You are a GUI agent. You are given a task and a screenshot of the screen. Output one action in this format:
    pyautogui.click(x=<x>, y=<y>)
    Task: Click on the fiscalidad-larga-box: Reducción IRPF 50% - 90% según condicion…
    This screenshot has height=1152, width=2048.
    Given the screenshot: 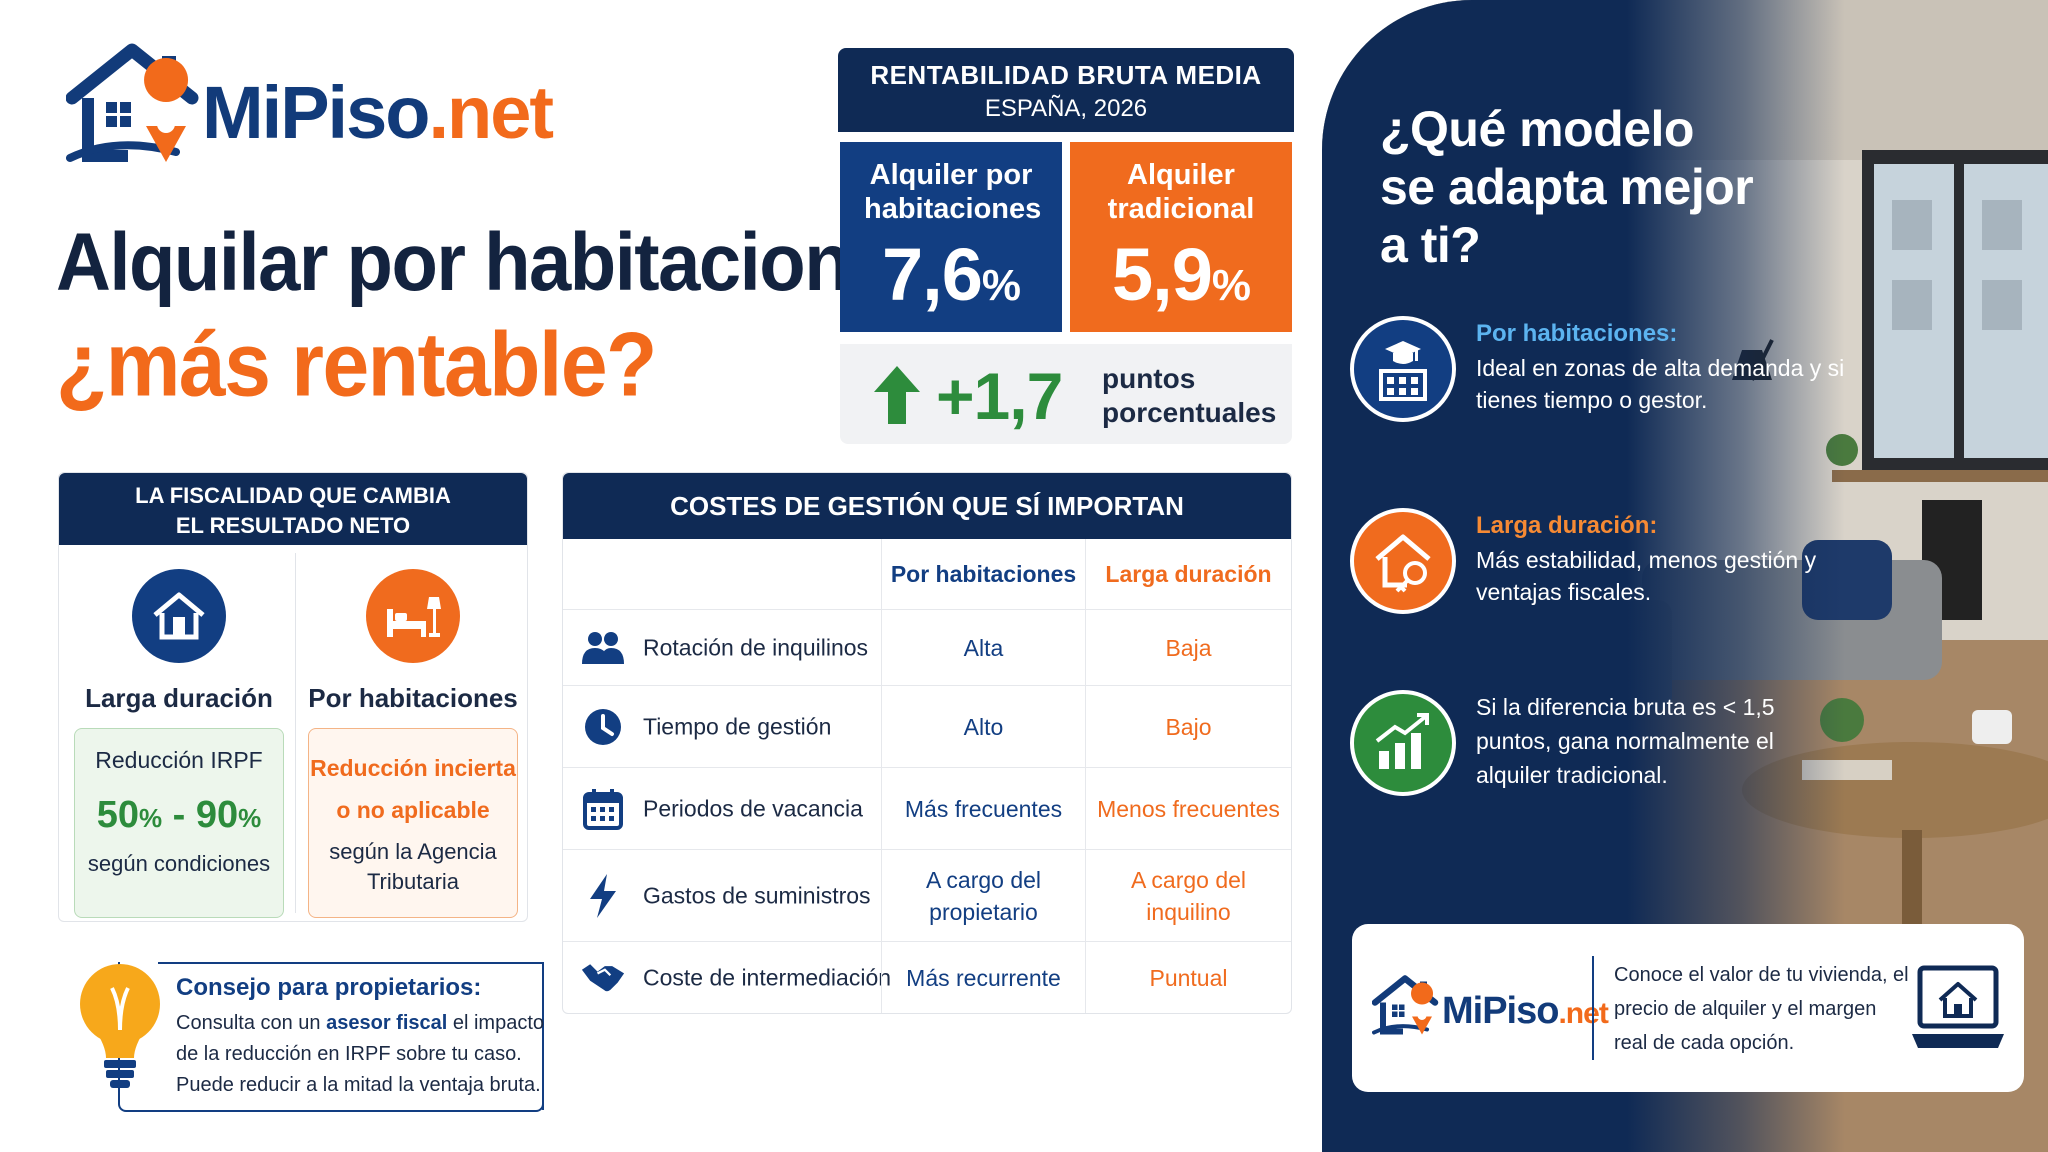 What is the action you would take?
    pyautogui.click(x=179, y=823)
    